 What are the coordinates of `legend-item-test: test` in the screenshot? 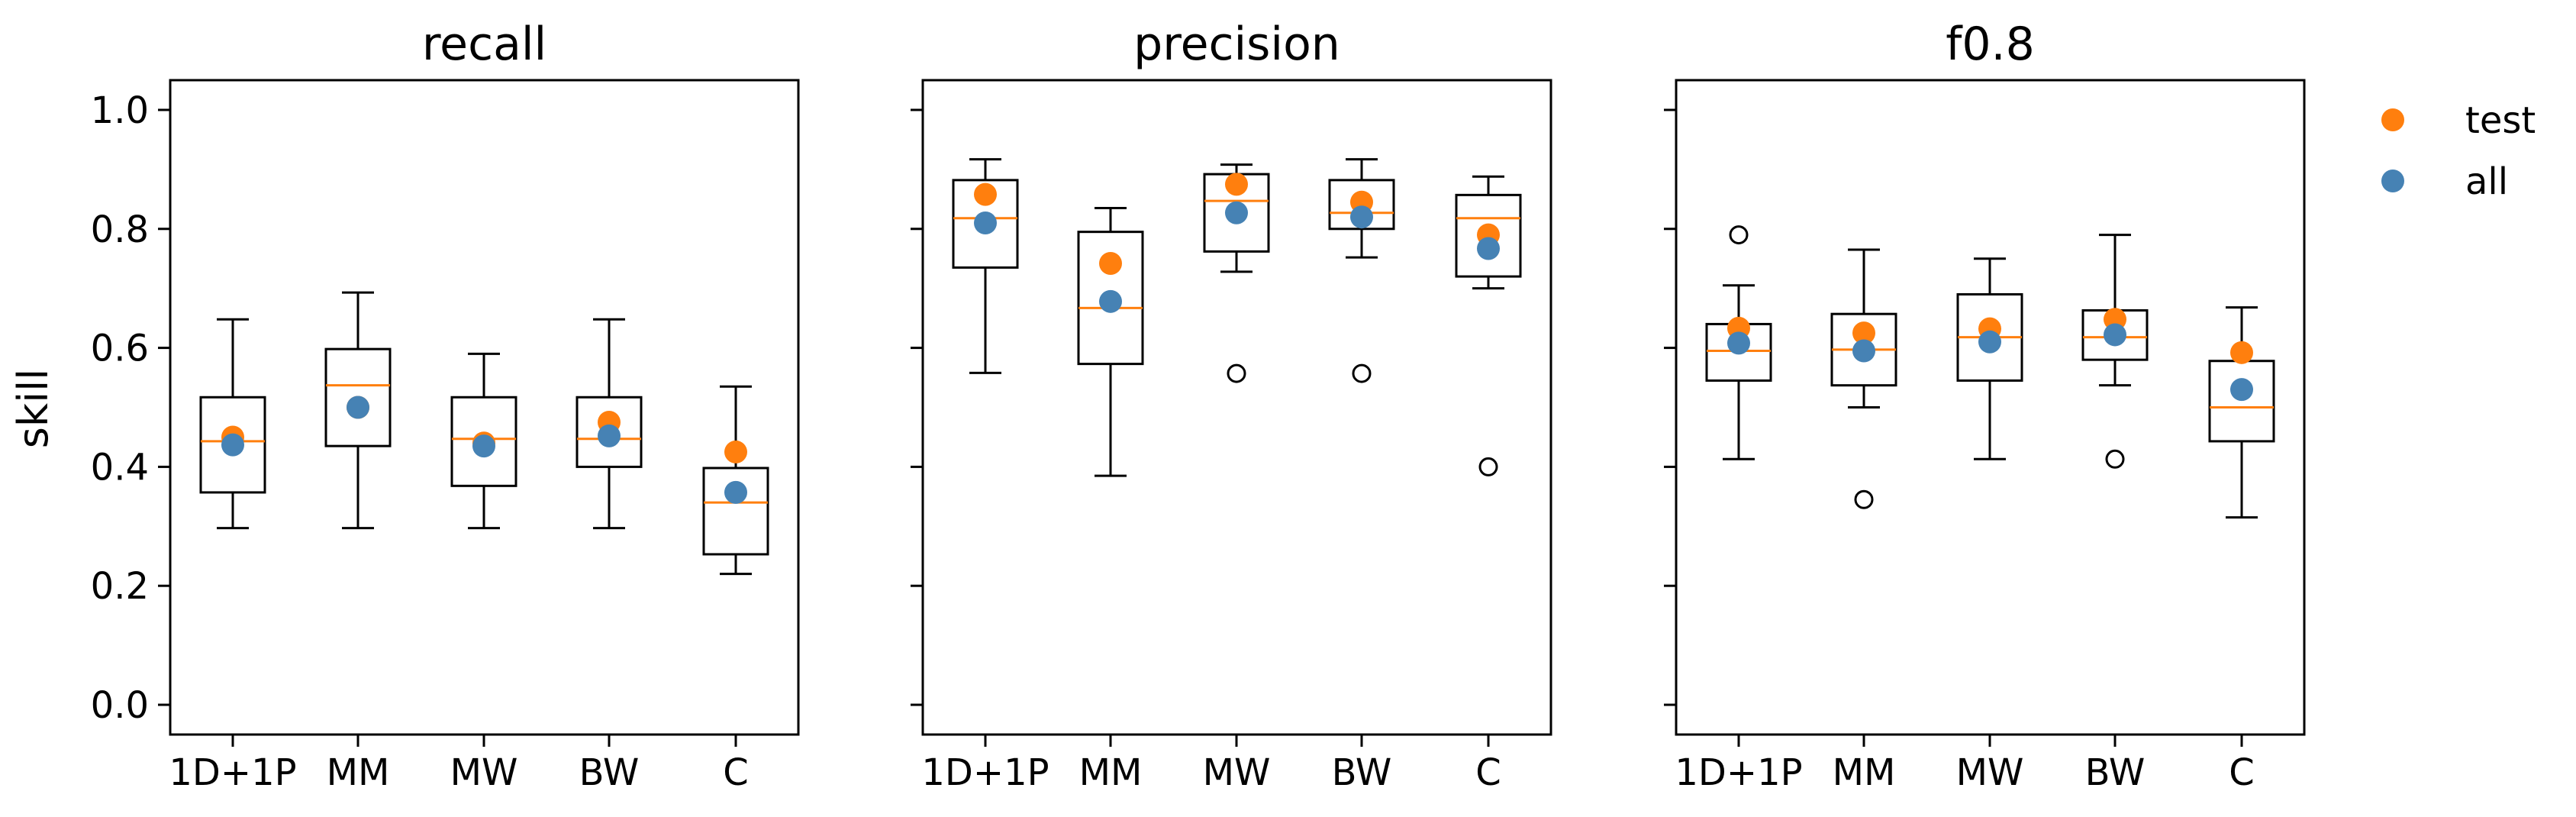 It's located at (2458, 121).